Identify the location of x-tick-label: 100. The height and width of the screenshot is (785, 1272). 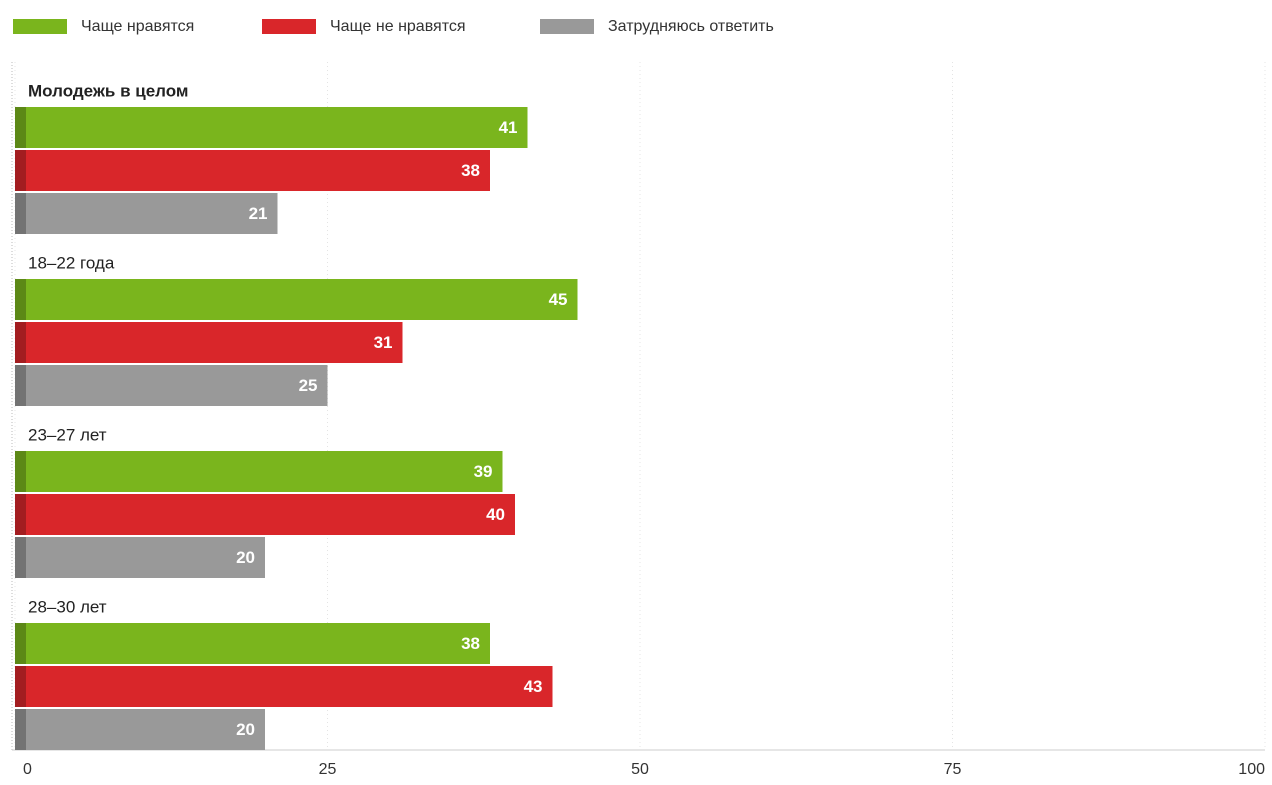
(1251, 769).